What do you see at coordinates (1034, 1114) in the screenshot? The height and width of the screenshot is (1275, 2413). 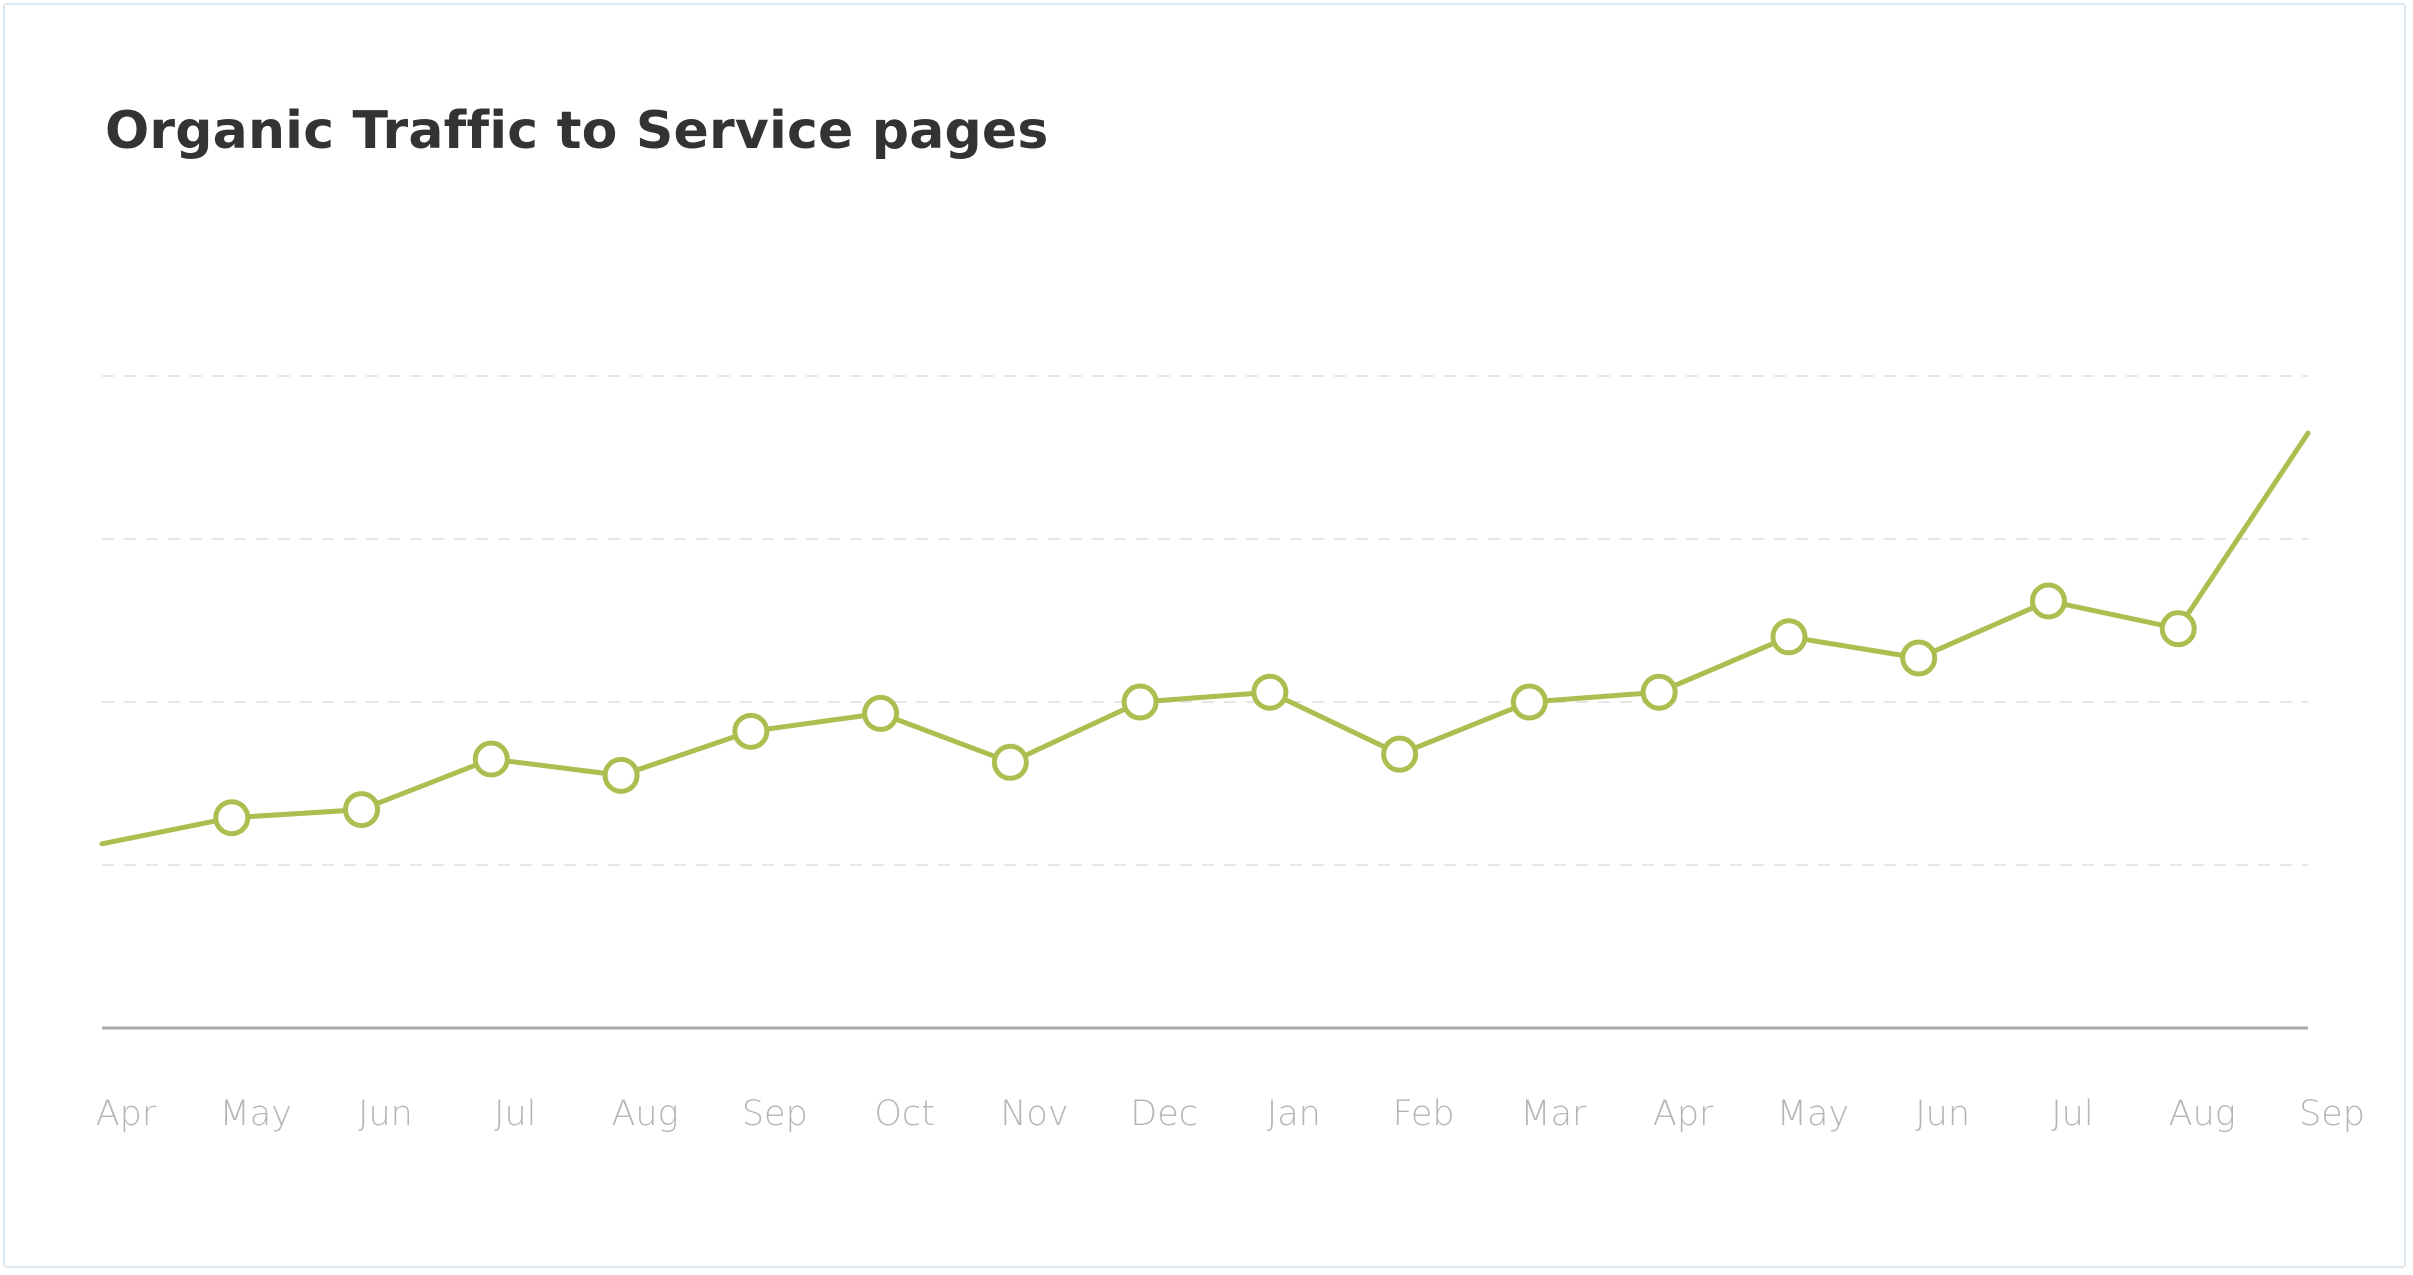 I see `x-tick-label-8: Nov` at bounding box center [1034, 1114].